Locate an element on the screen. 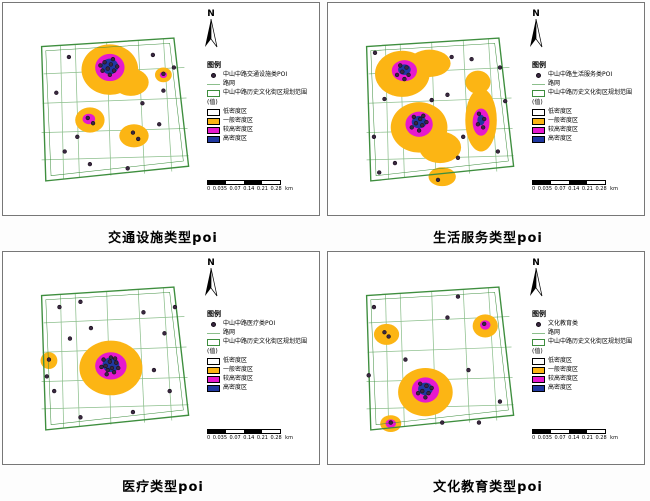 This screenshot has height=501, width=650. legend-item-poi: 中山中路生活服务类POI is located at coordinates (588, 75).